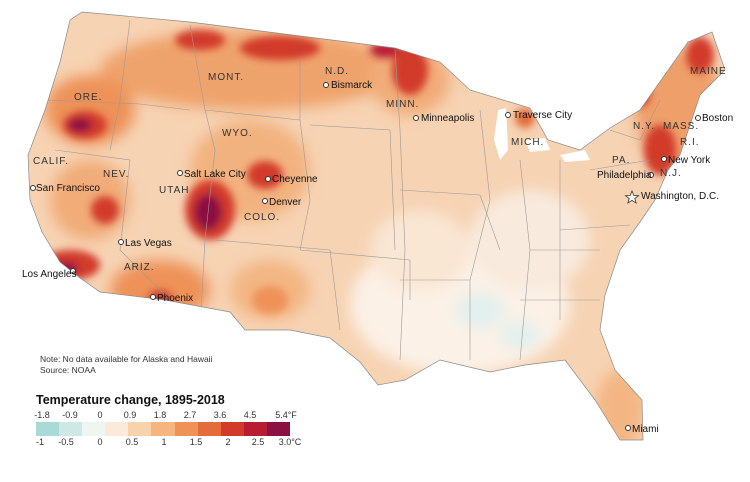 The width and height of the screenshot is (750, 482). I want to click on city-label-philadelphia: Philadelphia, so click(624, 175).